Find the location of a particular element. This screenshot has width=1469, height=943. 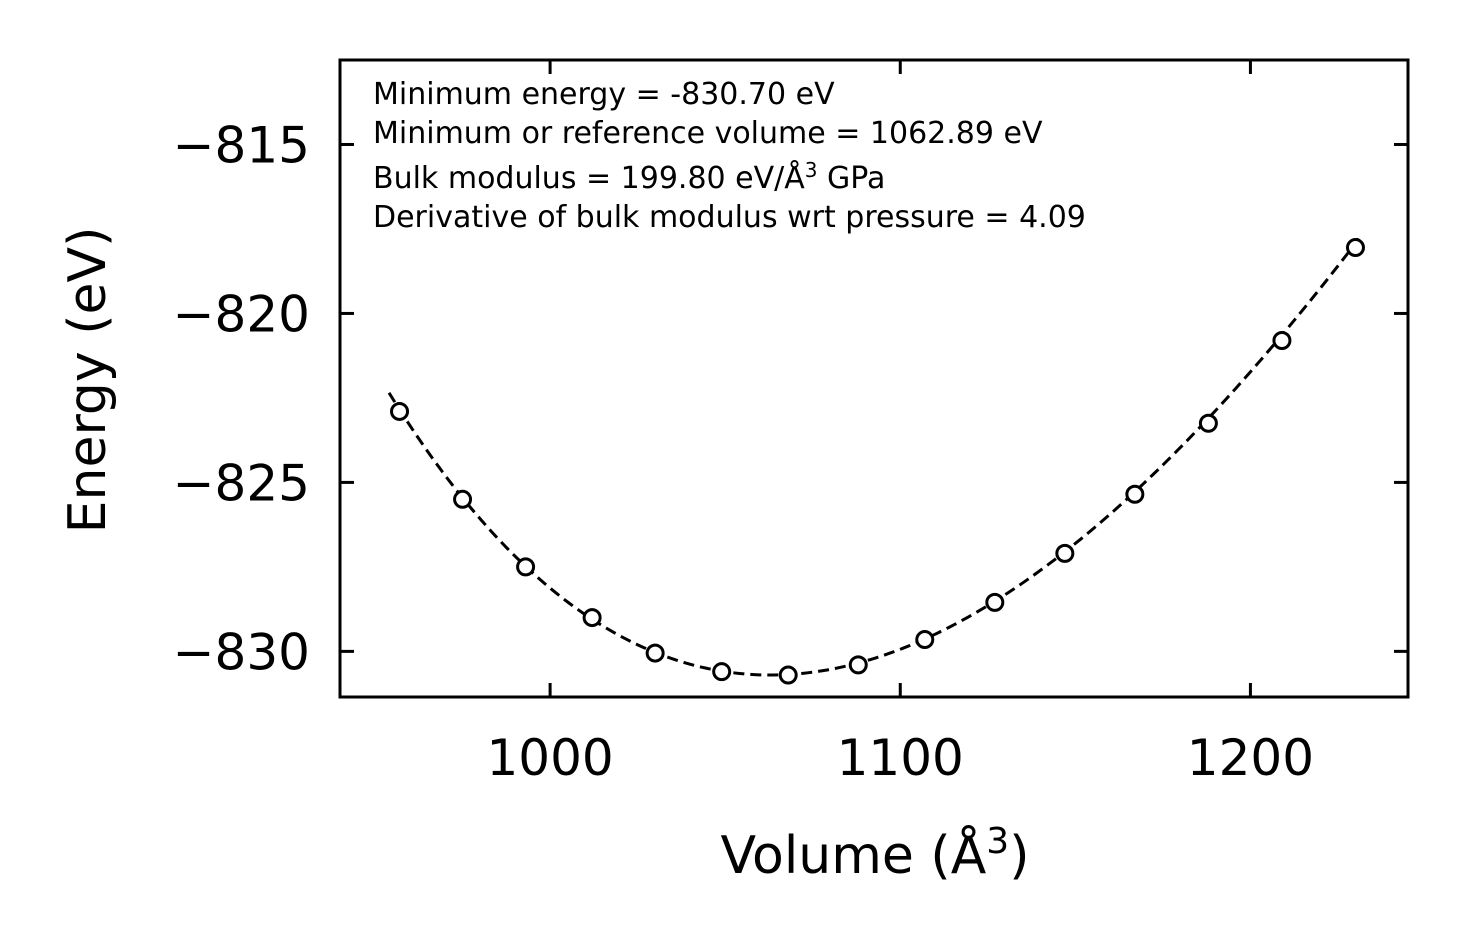

annotation-min-energy: Minimum energy = -830.70 eV is located at coordinates (604, 94).